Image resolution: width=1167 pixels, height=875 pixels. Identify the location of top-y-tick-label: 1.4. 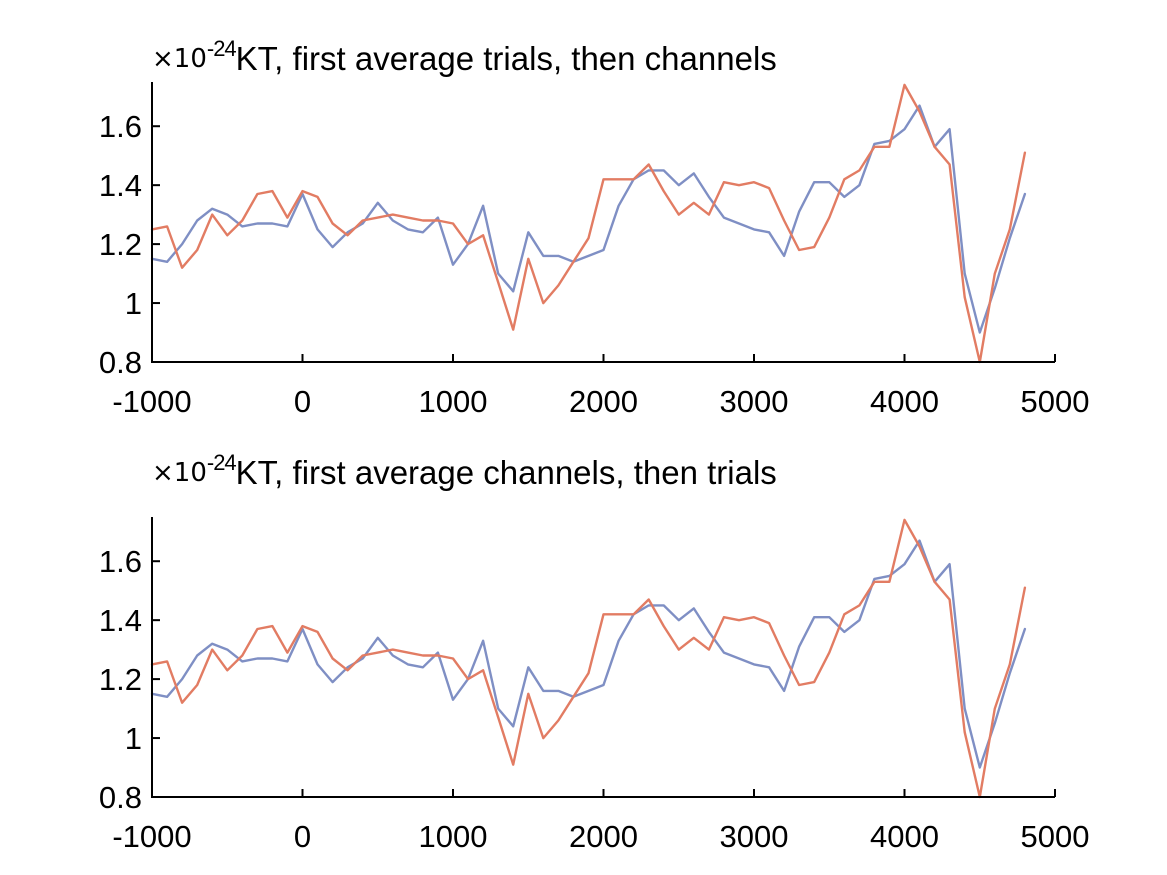
(120, 185).